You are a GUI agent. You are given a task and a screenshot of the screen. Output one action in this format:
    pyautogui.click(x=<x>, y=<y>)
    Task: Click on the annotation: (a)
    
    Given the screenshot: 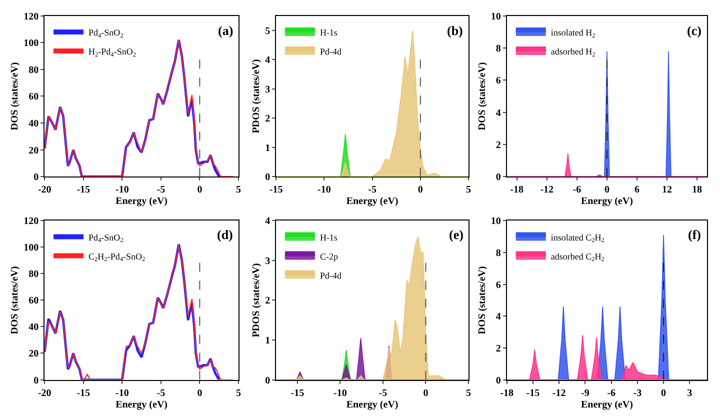 What is the action you would take?
    pyautogui.click(x=226, y=30)
    